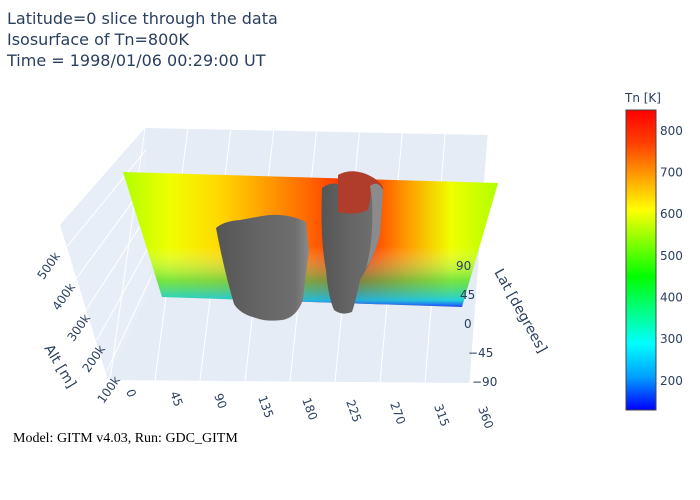 The height and width of the screenshot is (500, 700). Describe the element at coordinates (48, 265) in the screenshot. I see `z-tick-label: 500k` at that location.